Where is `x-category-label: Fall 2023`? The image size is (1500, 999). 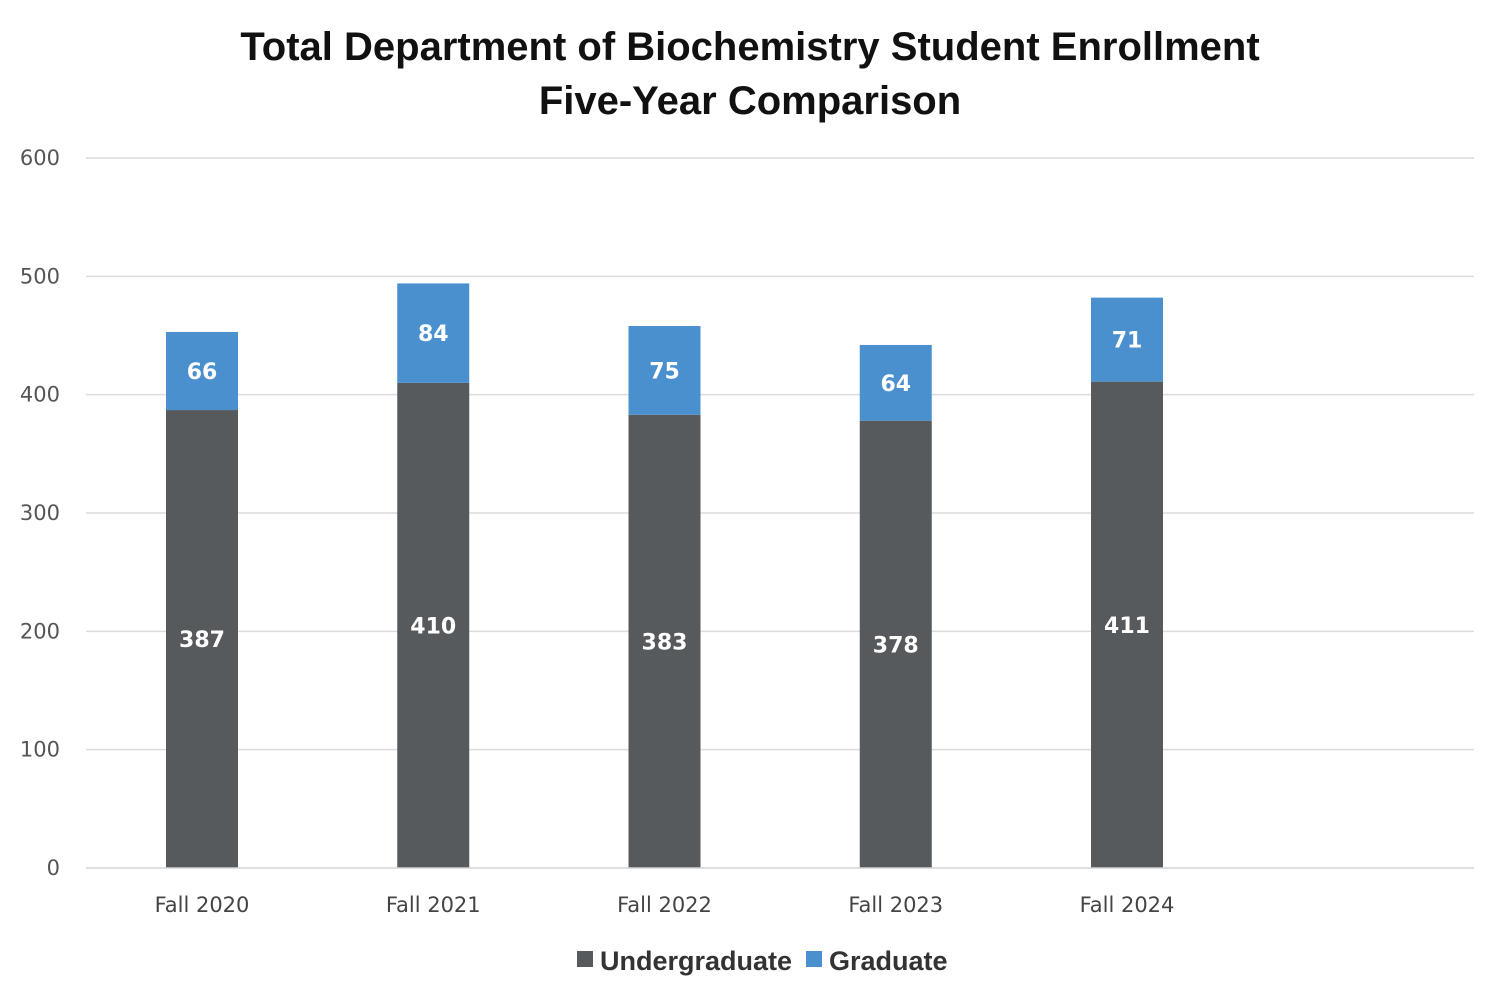
x-category-label: Fall 2023 is located at coordinates (895, 905).